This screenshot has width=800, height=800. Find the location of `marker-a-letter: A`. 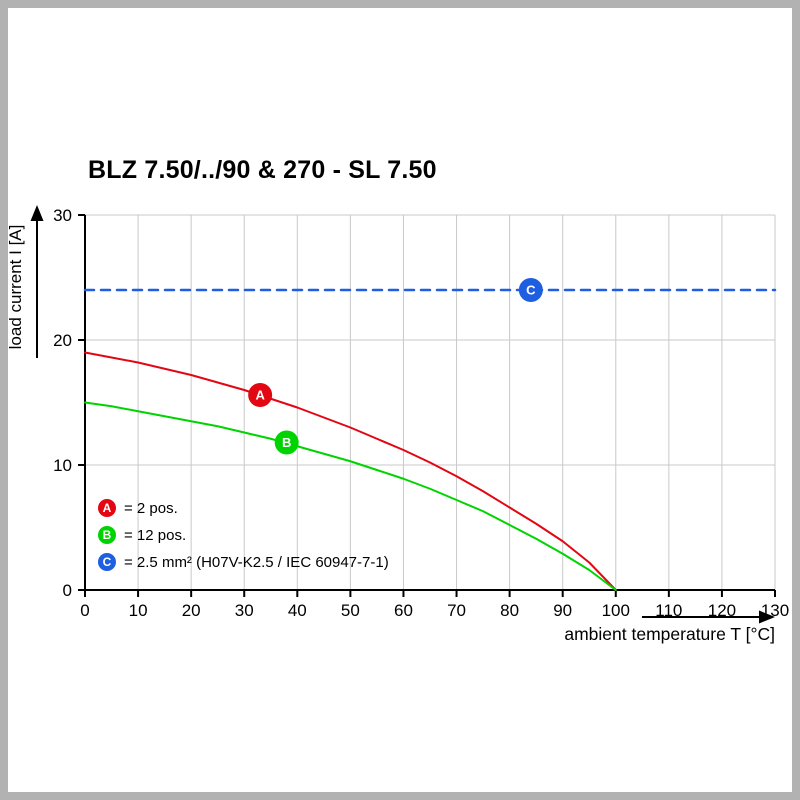

marker-a-letter: A is located at coordinates (260, 395).